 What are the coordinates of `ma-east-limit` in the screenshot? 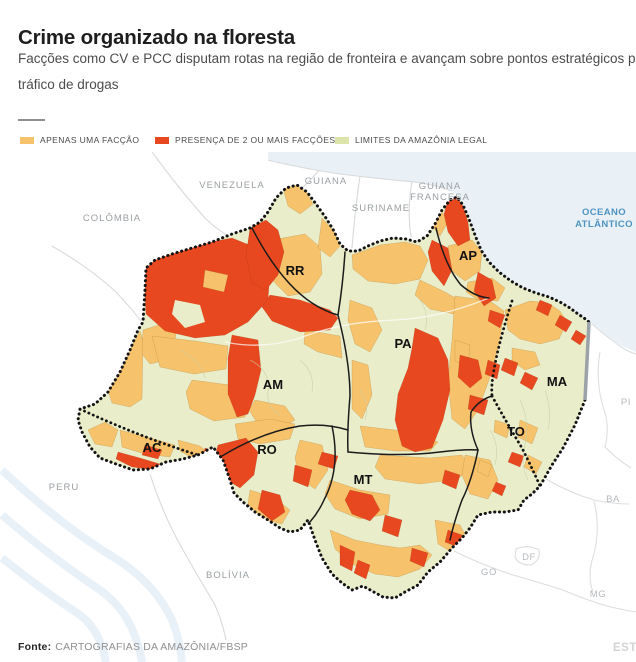 It's located at (587, 361).